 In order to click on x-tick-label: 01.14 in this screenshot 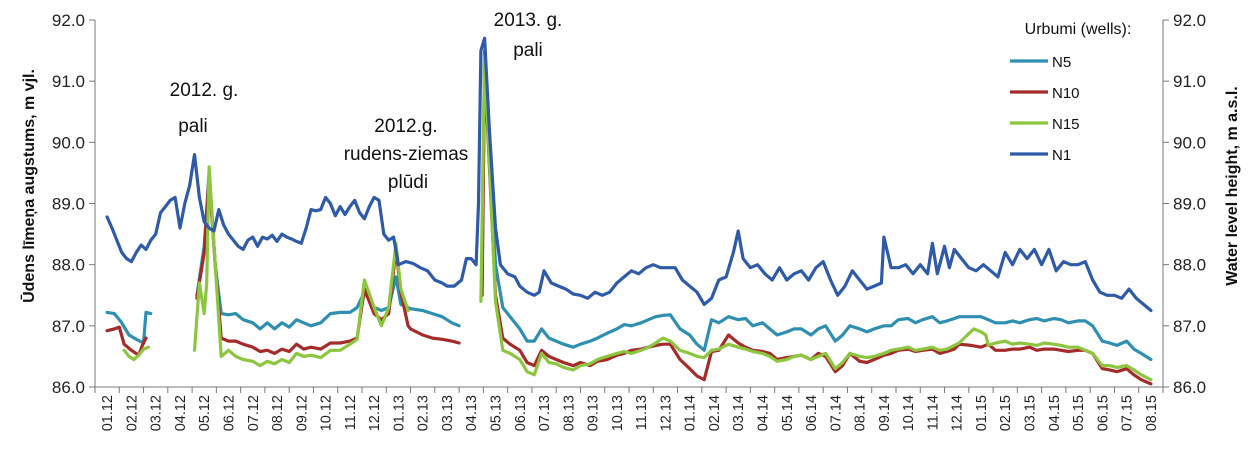, I will do `click(691, 413)`.